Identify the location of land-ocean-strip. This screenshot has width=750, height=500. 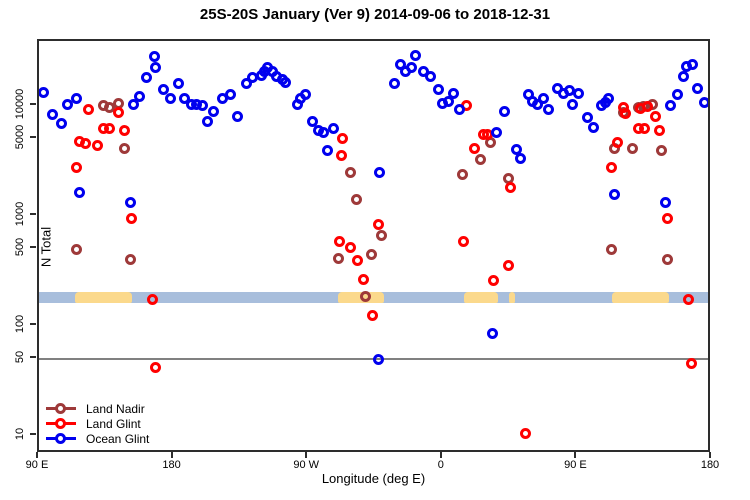
(373, 298).